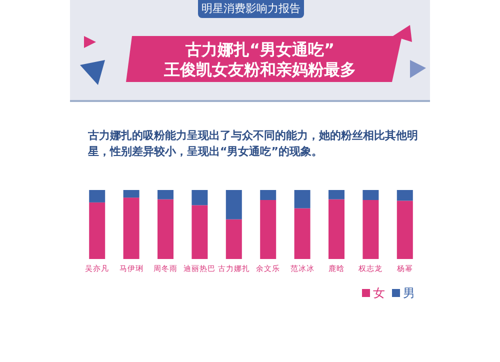 This screenshot has width=500, height=362. What do you see at coordinates (253, 144) in the screenshot?
I see `text: 古力娜扎的吸粉能力呈现出了与众不同的能力，她的粉丝相比其他明星，性别差异较小，呈现出“男女通吃”的现象。` at bounding box center [253, 144].